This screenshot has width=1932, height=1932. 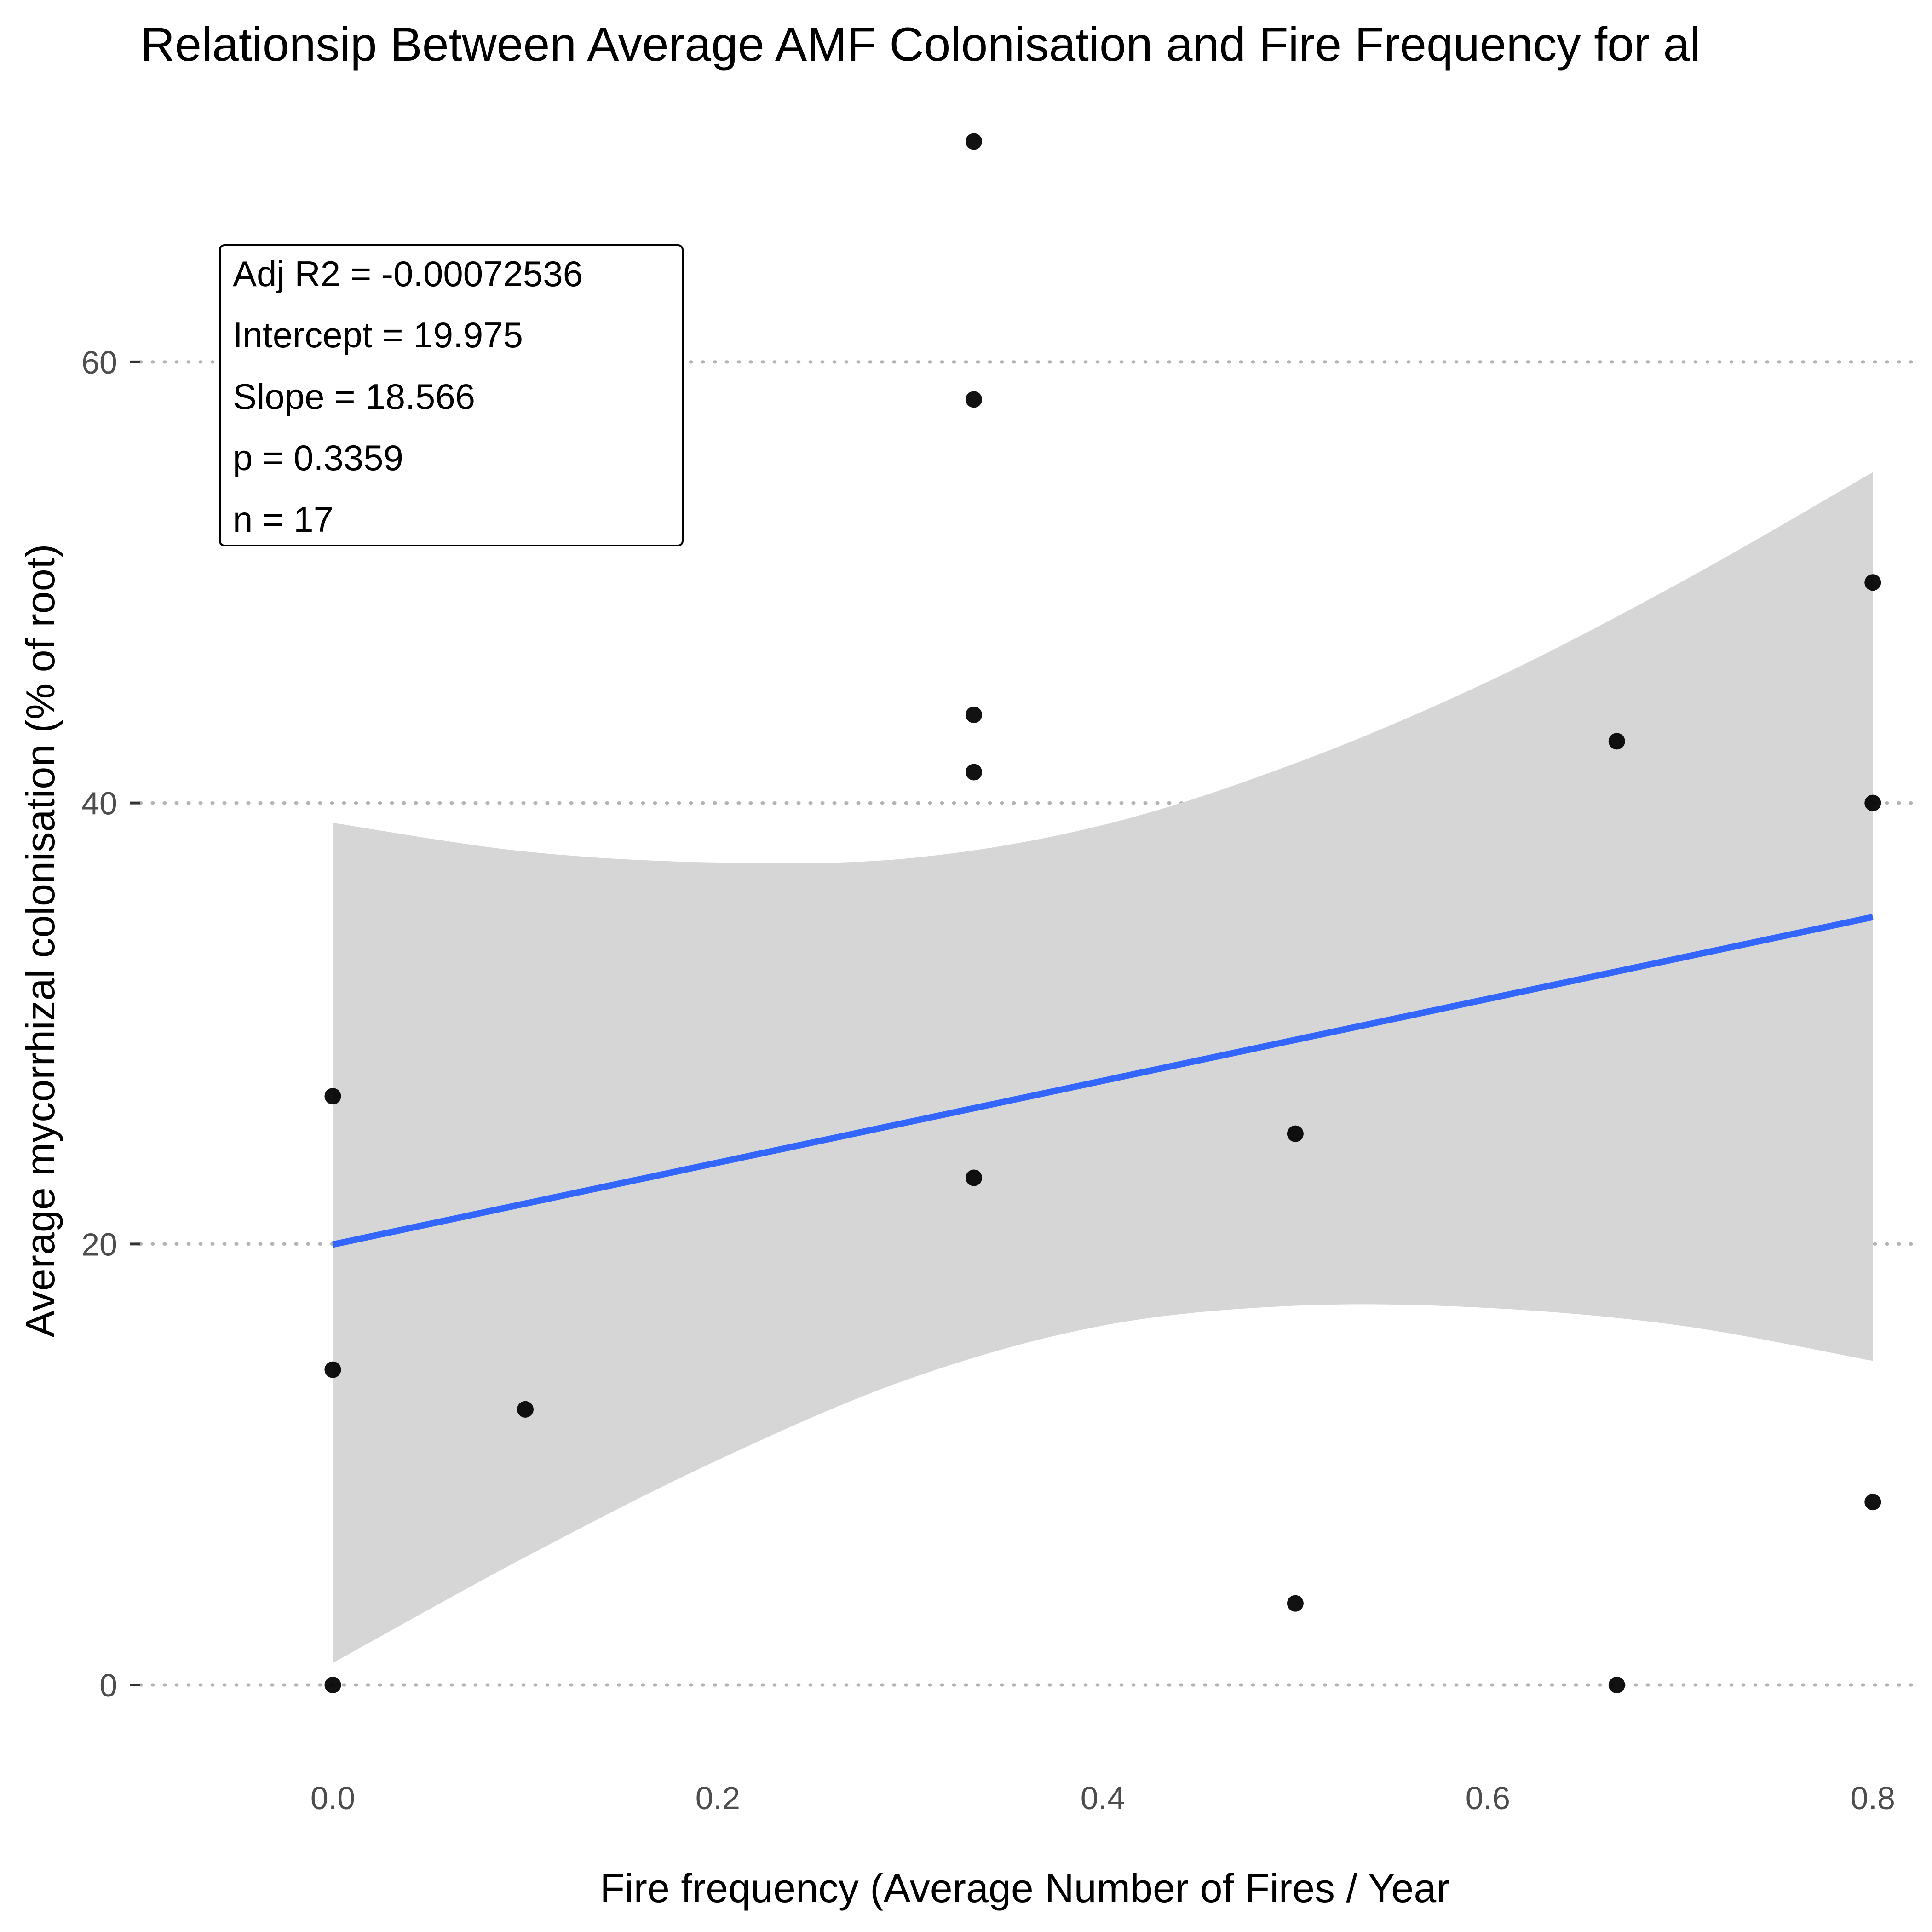 I want to click on stats-annotation-frame, so click(x=451, y=395).